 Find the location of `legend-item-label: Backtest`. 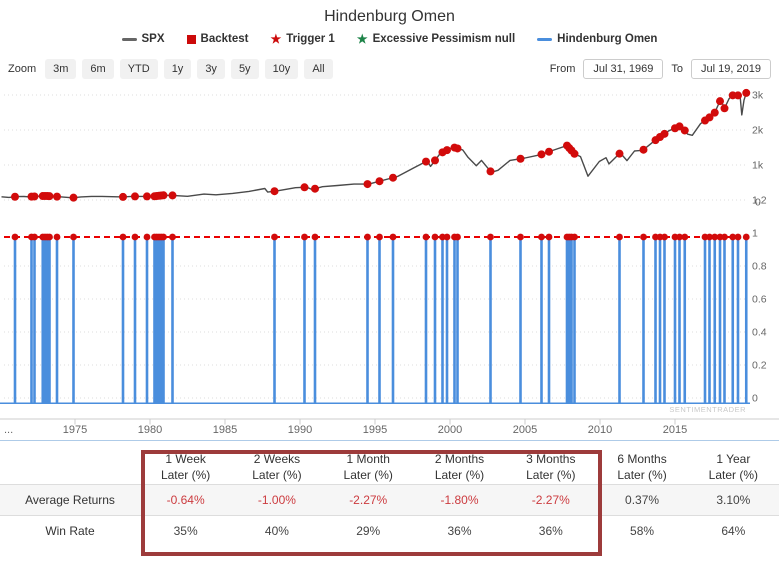

legend-item-label: Backtest is located at coordinates (224, 39).